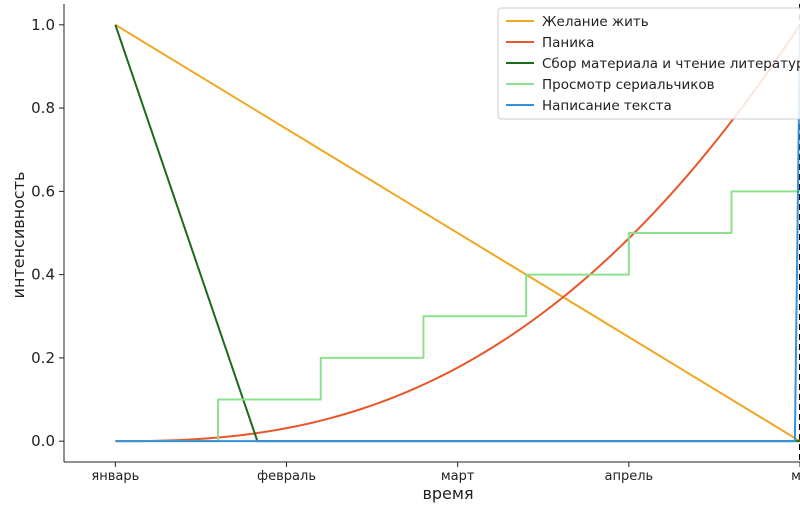 The image size is (800, 512). I want to click on legend-entry: Паника, so click(568, 43).